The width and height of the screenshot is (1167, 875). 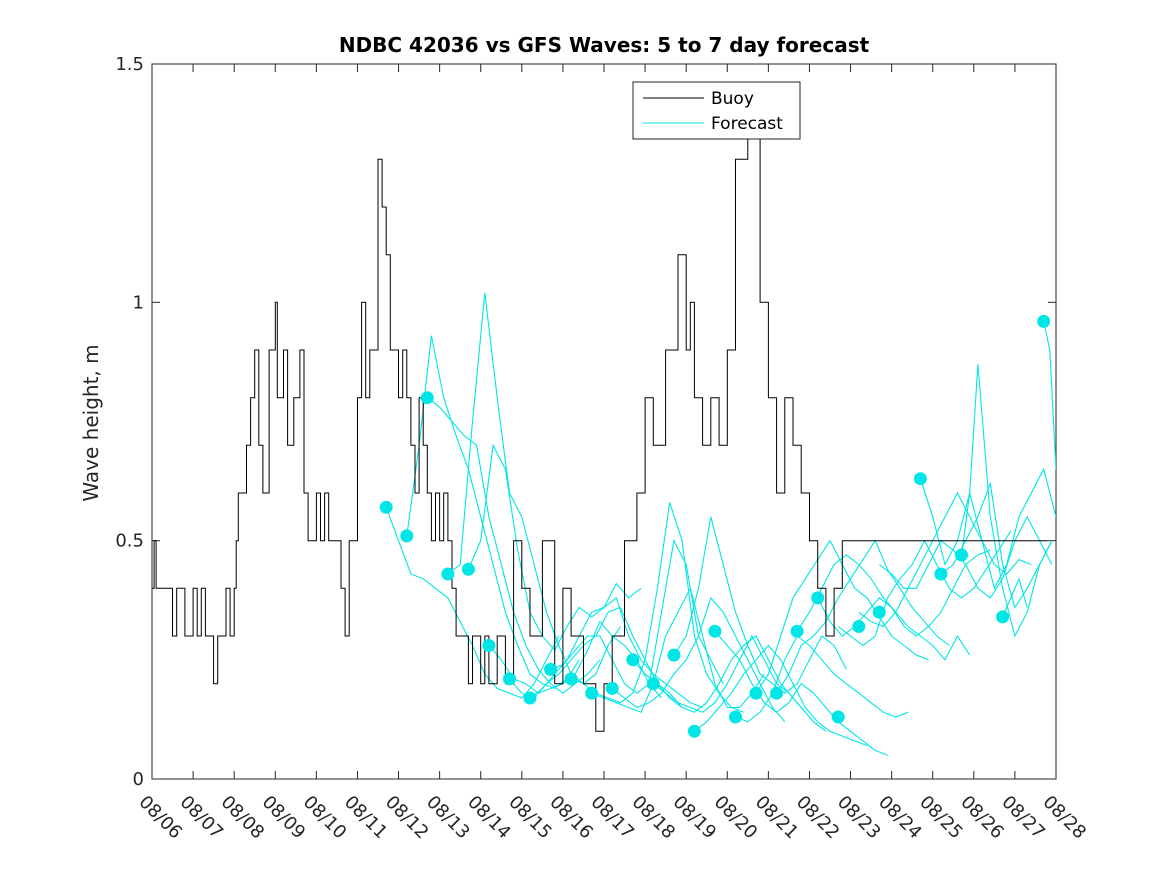 I want to click on forecast-line-run2, so click(x=493, y=512).